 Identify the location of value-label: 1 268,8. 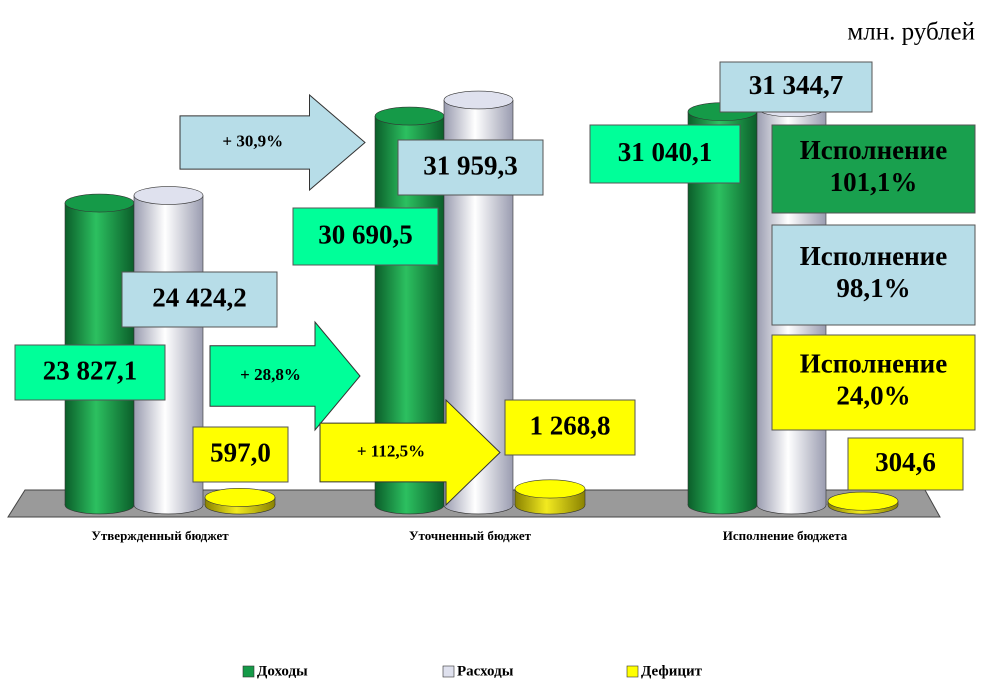
(570, 426).